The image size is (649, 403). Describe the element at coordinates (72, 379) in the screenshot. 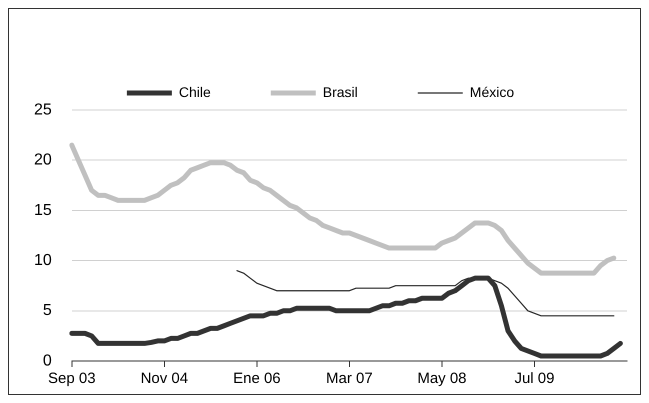

I see `x-tick-label: Sep 03` at that location.